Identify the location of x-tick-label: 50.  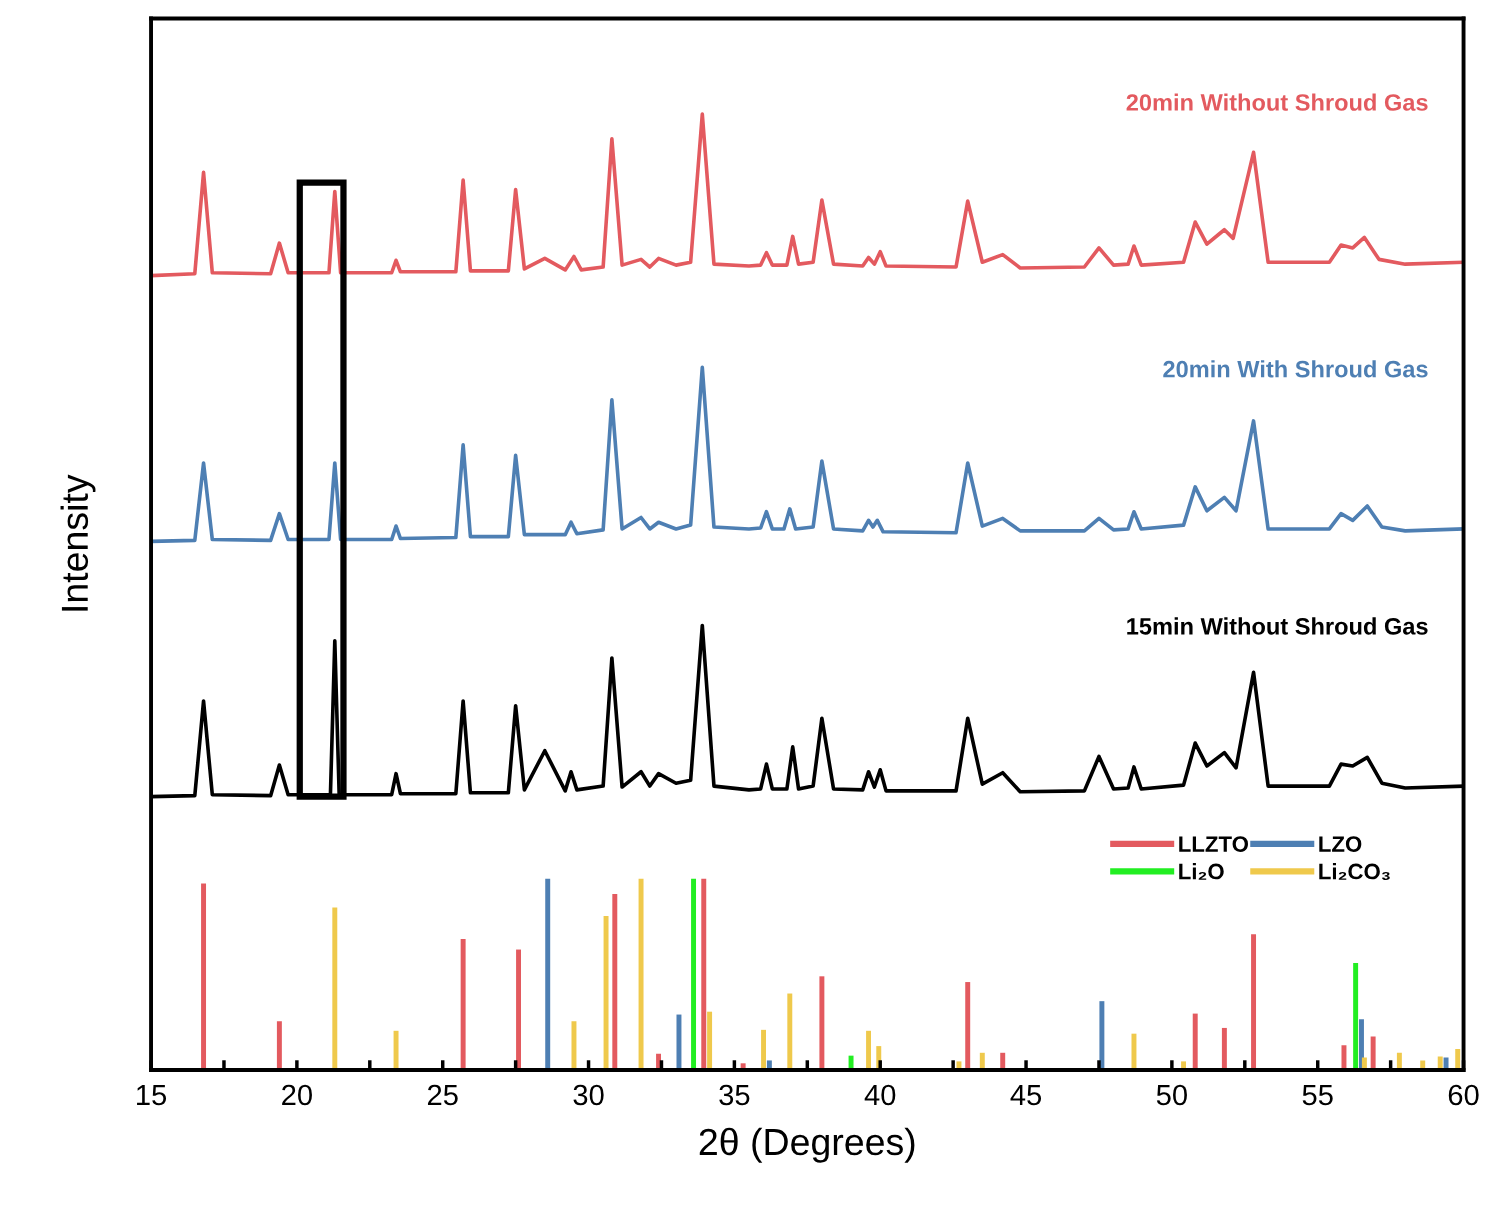
(1171, 1095).